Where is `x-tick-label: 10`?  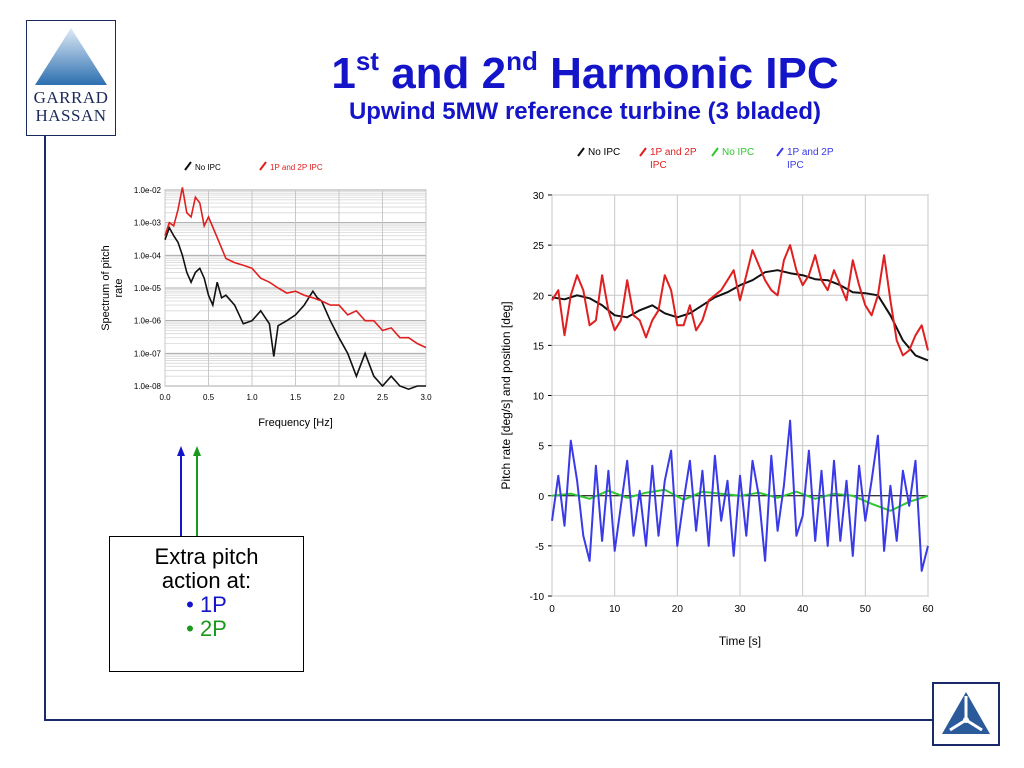 x-tick-label: 10 is located at coordinates (615, 609).